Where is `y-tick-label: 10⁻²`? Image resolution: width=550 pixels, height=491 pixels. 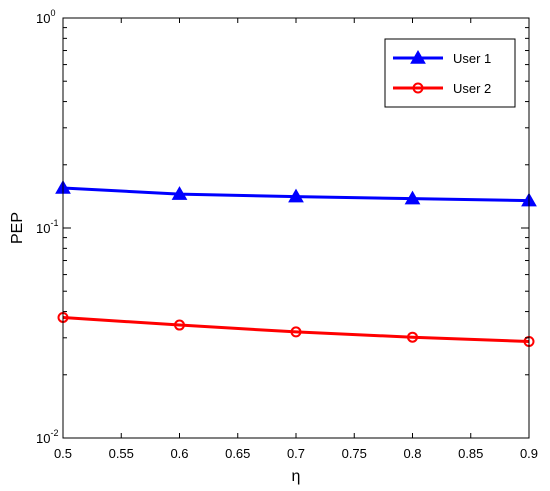
y-tick-label: 10⁻² is located at coordinates (47, 437).